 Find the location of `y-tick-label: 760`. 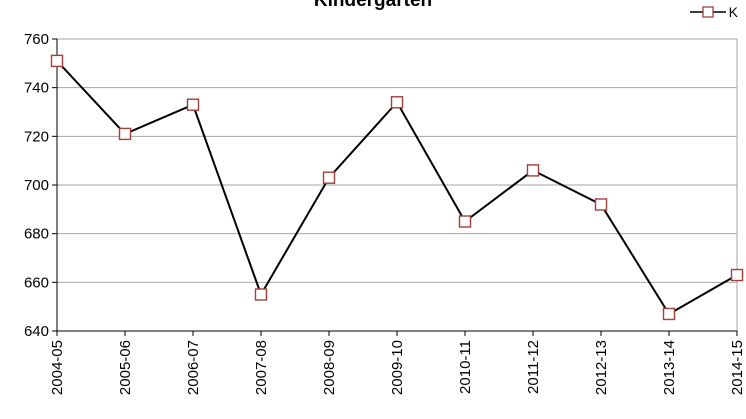

y-tick-label: 760 is located at coordinates (36, 39).